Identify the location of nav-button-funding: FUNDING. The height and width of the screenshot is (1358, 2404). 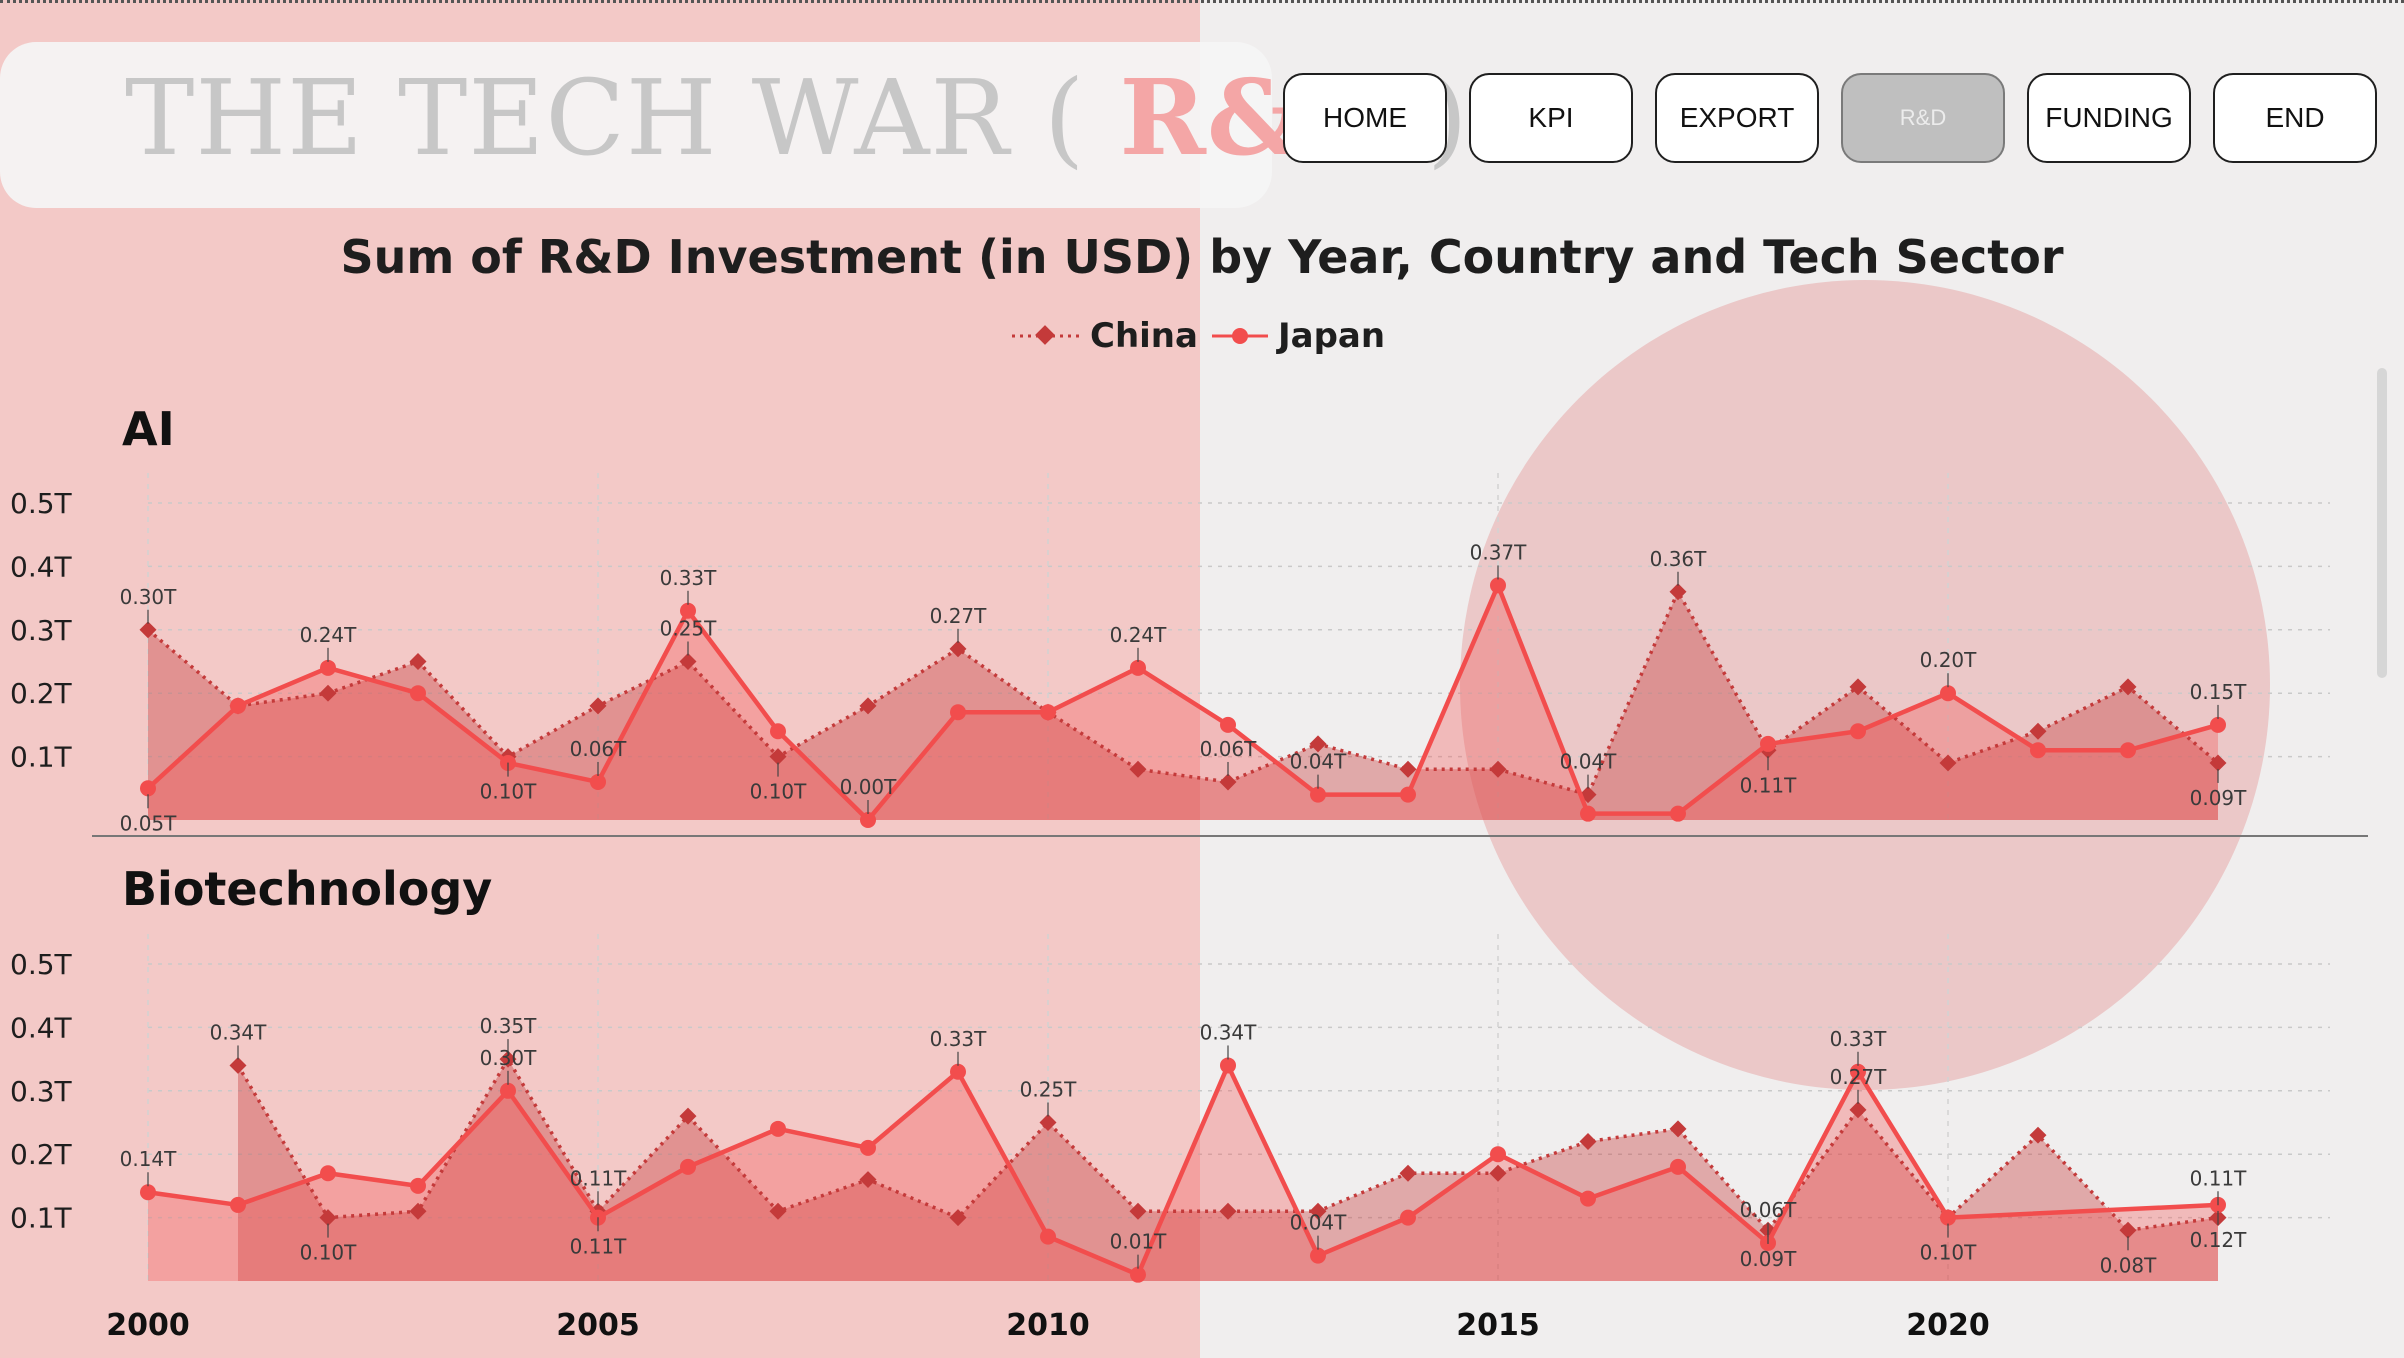
(2109, 118).